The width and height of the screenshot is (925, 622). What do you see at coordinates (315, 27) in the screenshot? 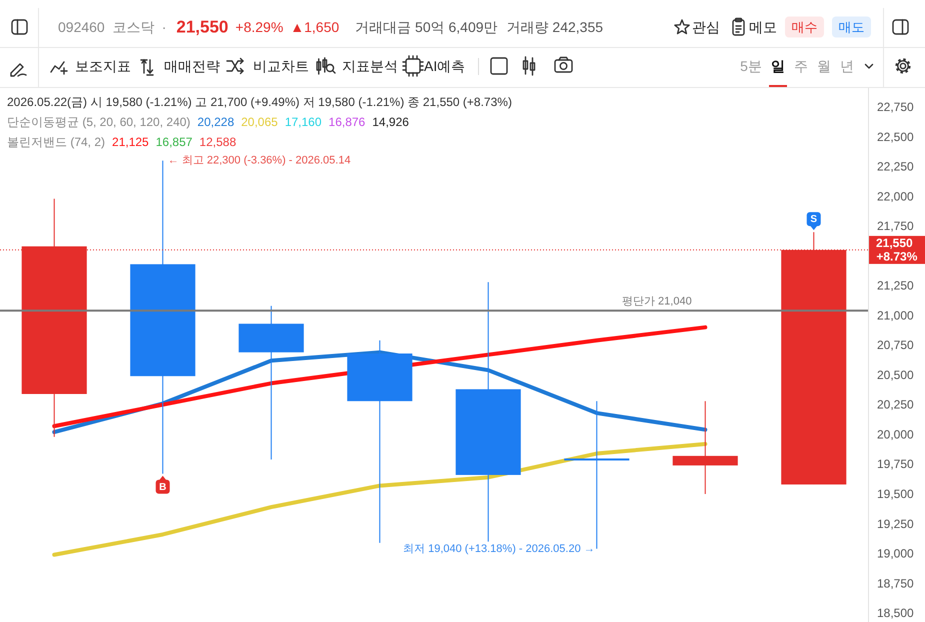
I see `text: ▲1,650` at bounding box center [315, 27].